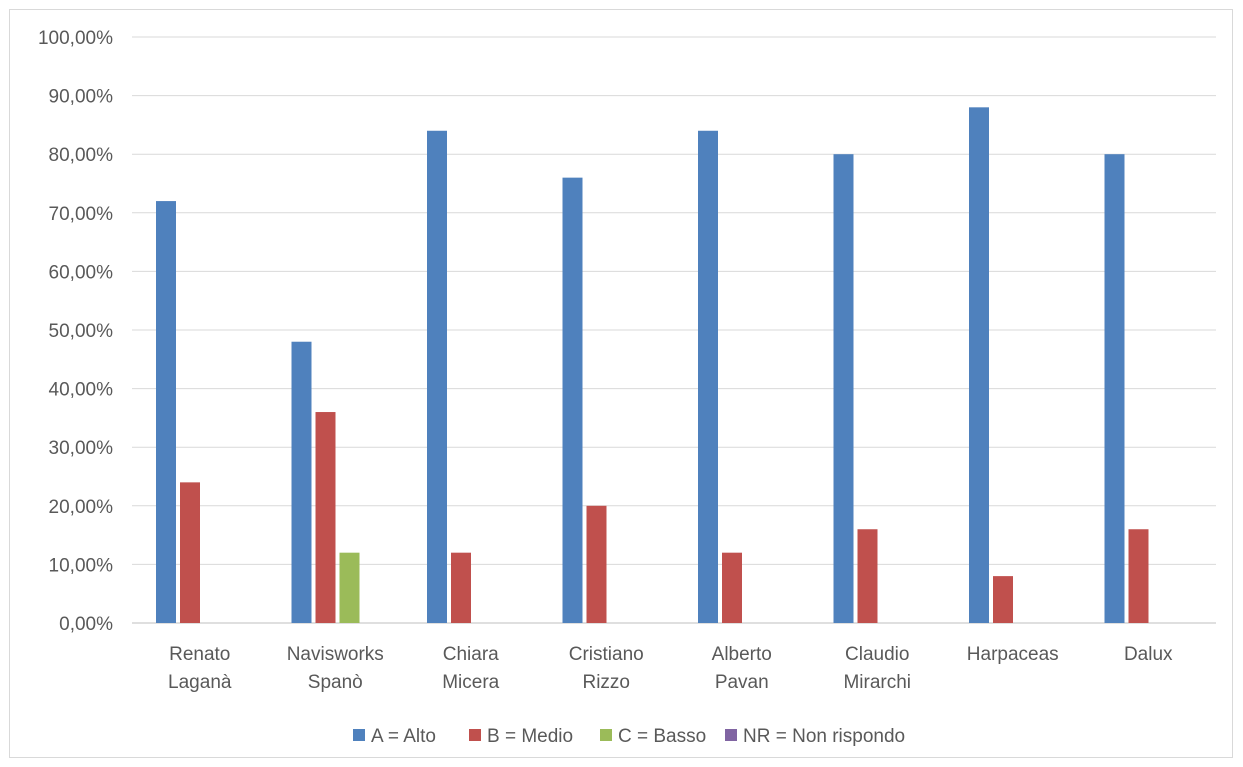  What do you see at coordinates (199, 654) in the screenshot?
I see `x-tick-label: Renato` at bounding box center [199, 654].